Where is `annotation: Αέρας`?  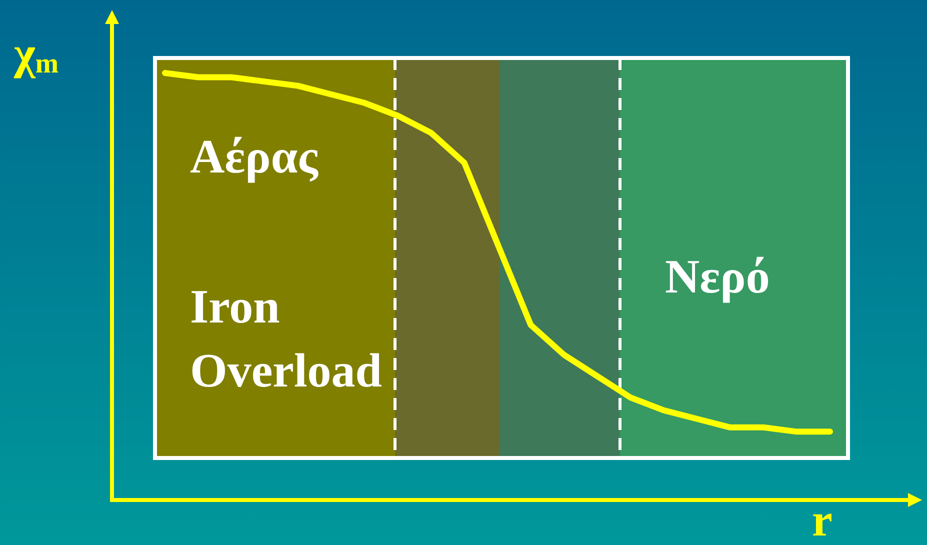
annotation: Αέρας is located at coordinates (254, 157).